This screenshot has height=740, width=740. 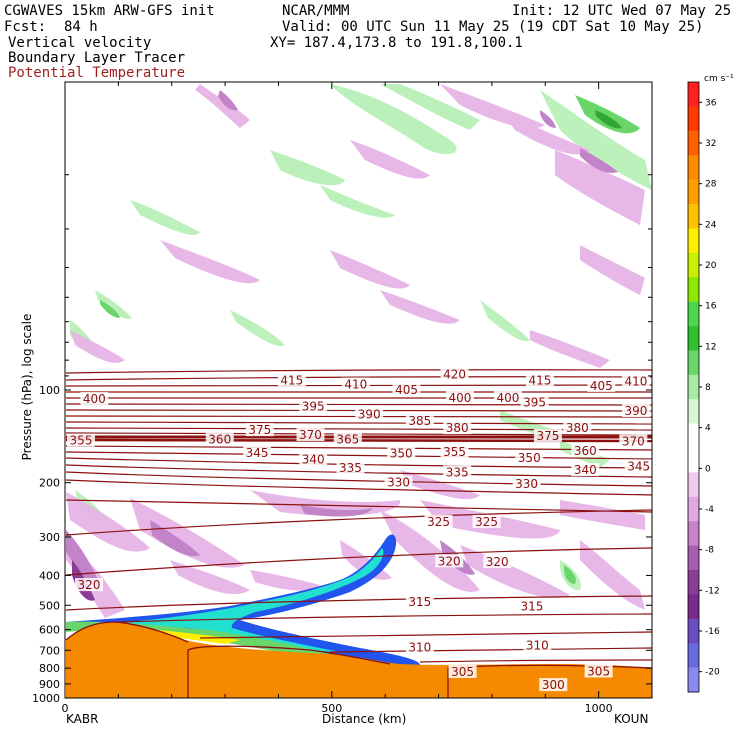 What do you see at coordinates (719, 79) in the screenshot?
I see `colorbar-unit: cm s⁻¹` at bounding box center [719, 79].